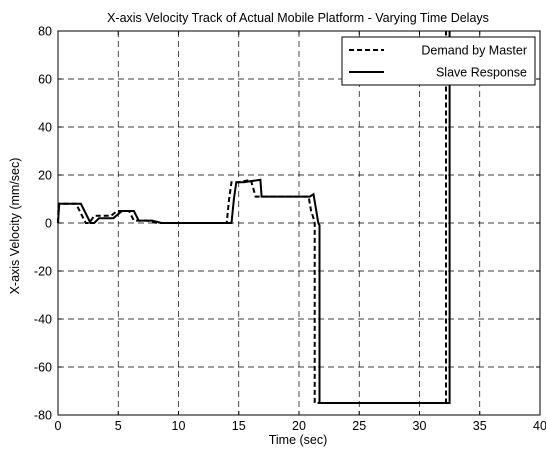 The height and width of the screenshot is (452, 546). I want to click on legend-box, so click(438, 61).